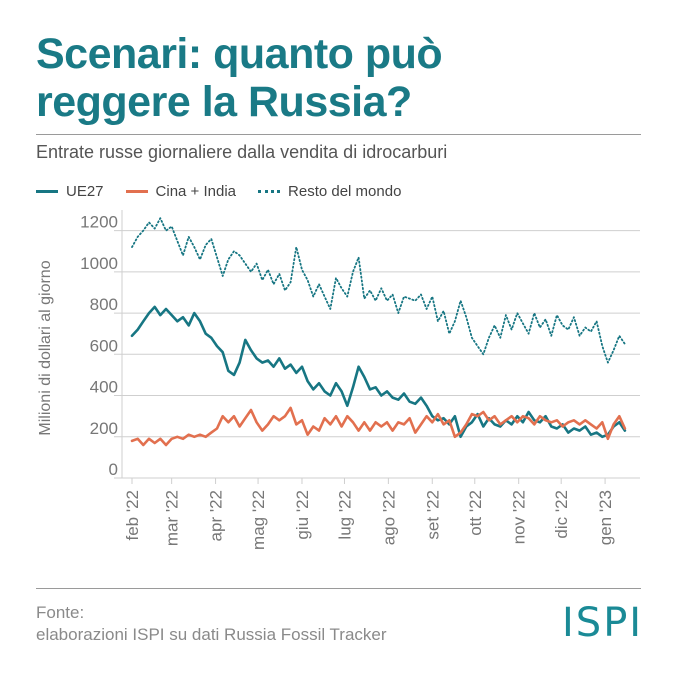 The height and width of the screenshot is (680, 680). I want to click on x-tick-label: nov '22, so click(519, 517).